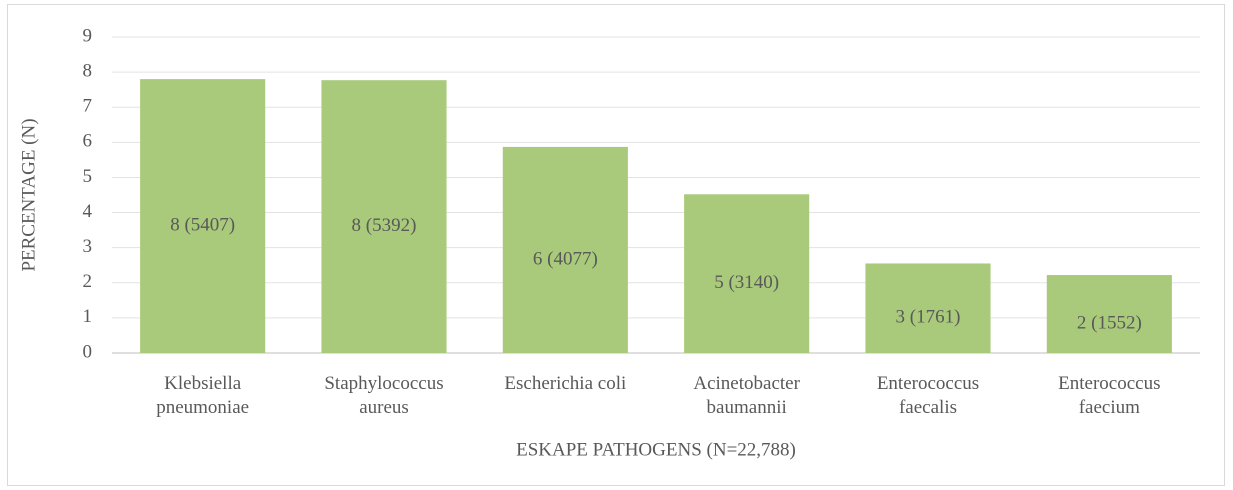 This screenshot has width=1233, height=490. What do you see at coordinates (88, 316) in the screenshot?
I see `y-tick-label: 1` at bounding box center [88, 316].